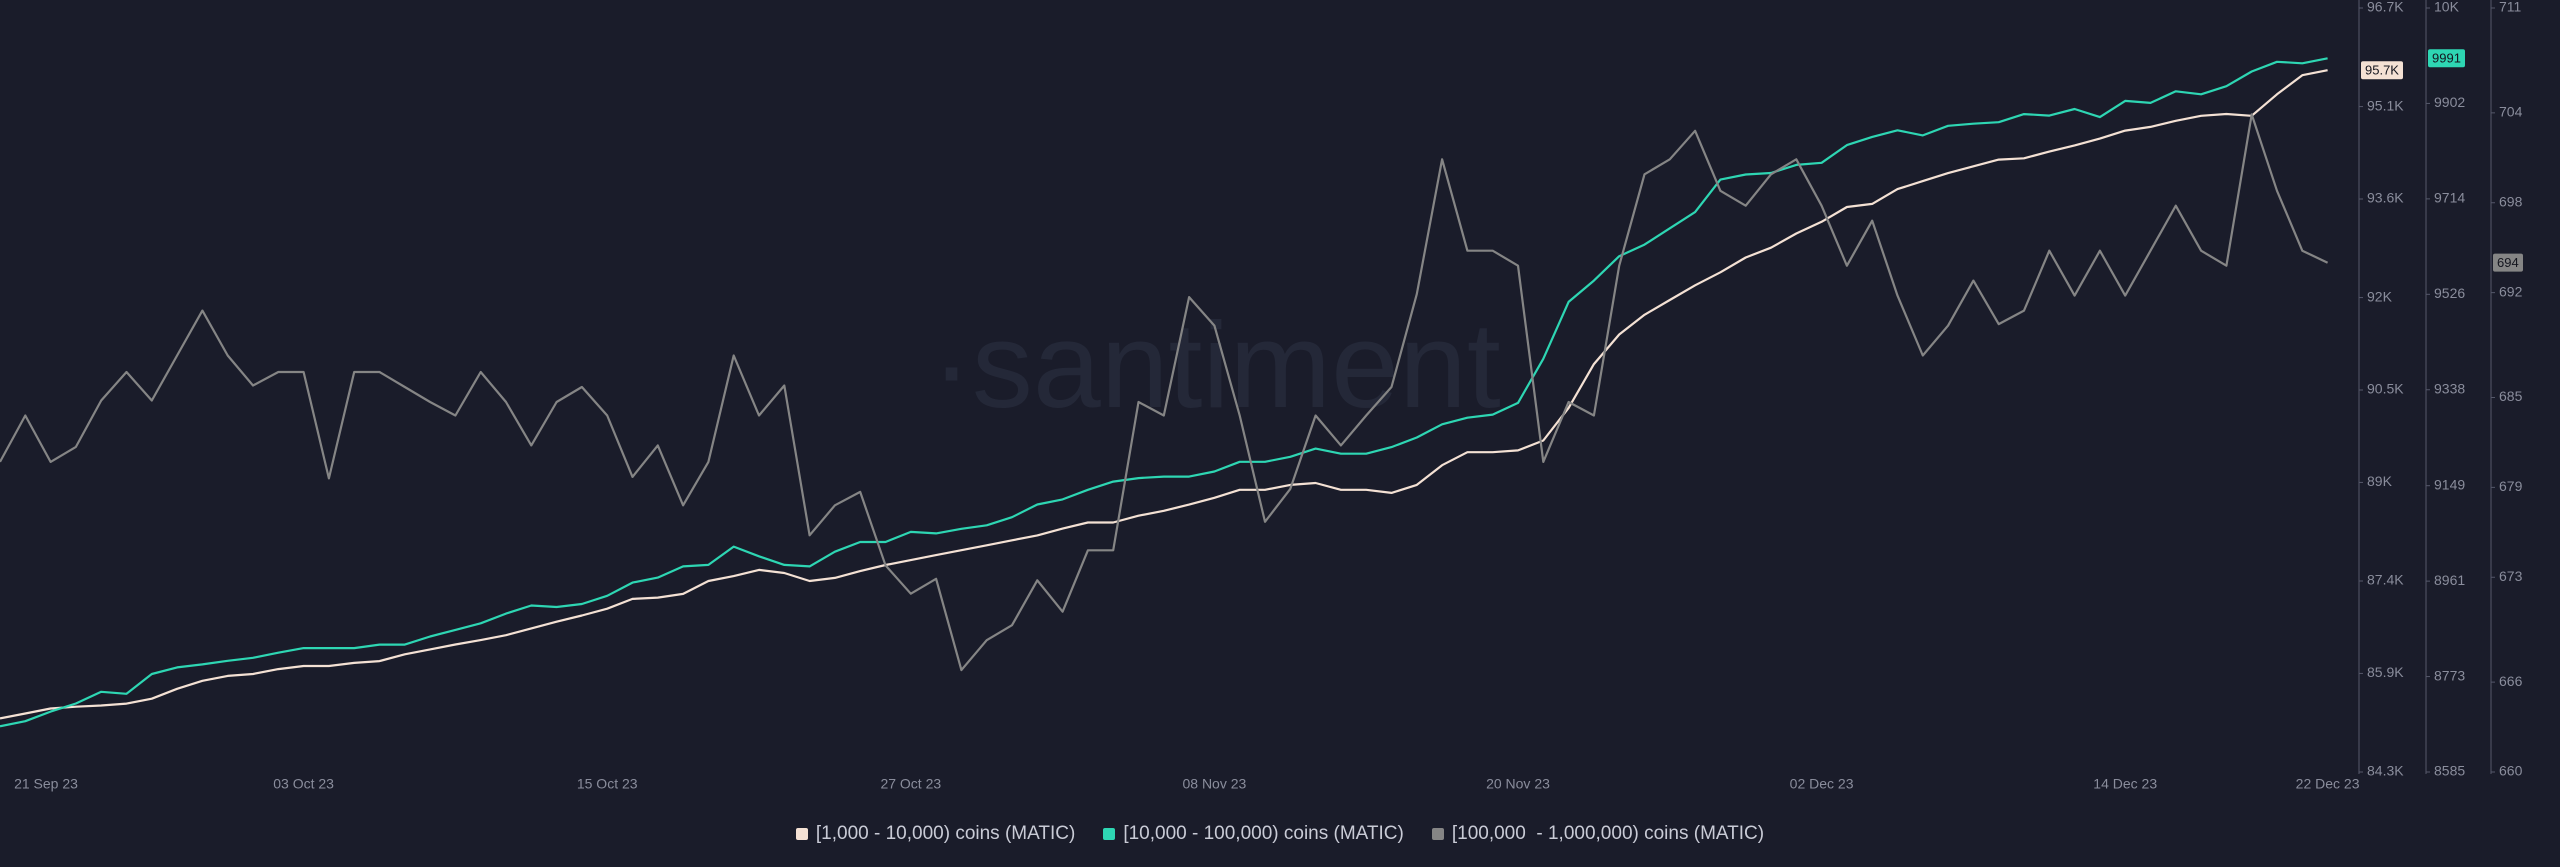 Image resolution: width=2560 pixels, height=867 pixels. What do you see at coordinates (2328, 784) in the screenshot?
I see `x-tick-label: 22 Dec 23` at bounding box center [2328, 784].